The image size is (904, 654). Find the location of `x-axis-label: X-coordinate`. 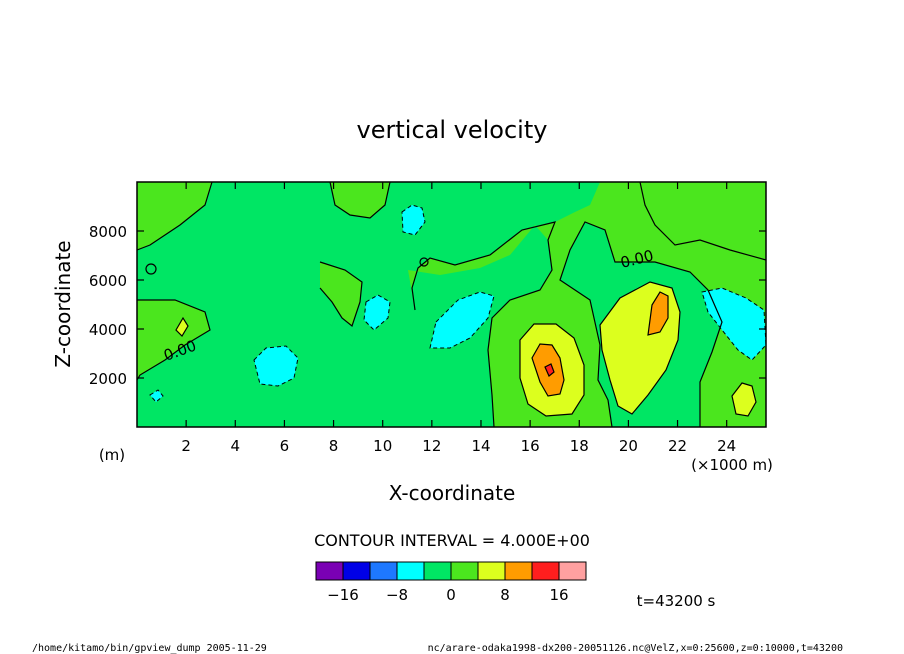

x-axis-label: X-coordinate is located at coordinates (452, 493).